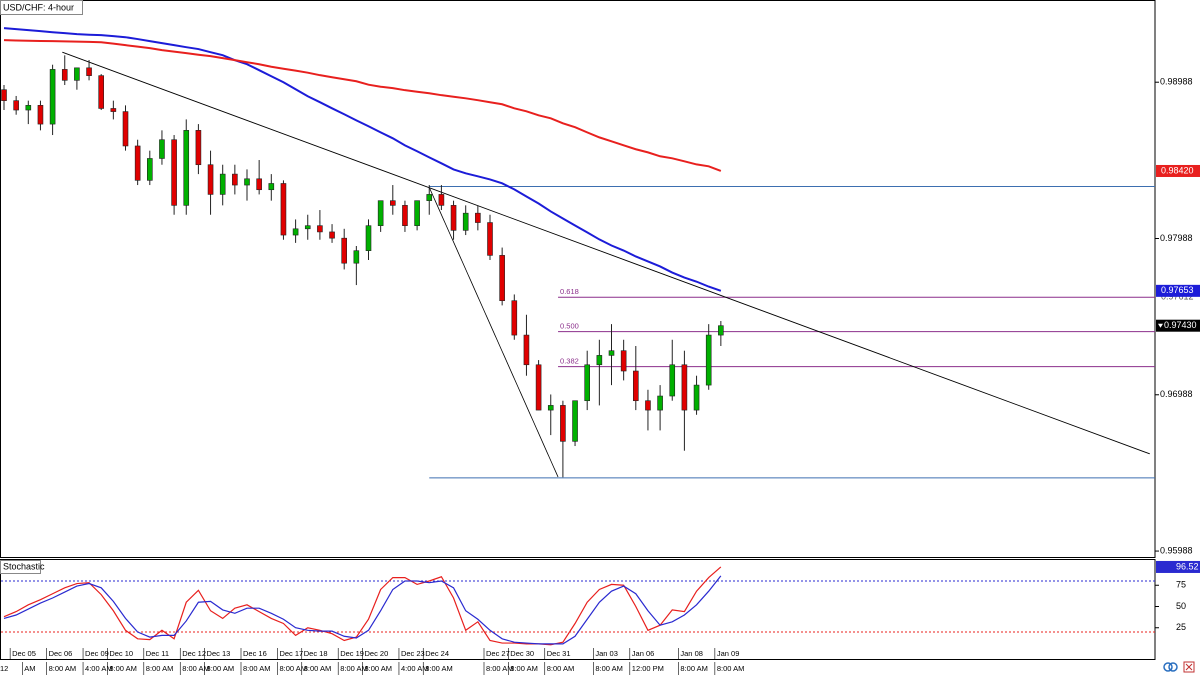 This screenshot has height=675, width=1200. I want to click on x-tick-label: Dec 19, so click(352, 653).